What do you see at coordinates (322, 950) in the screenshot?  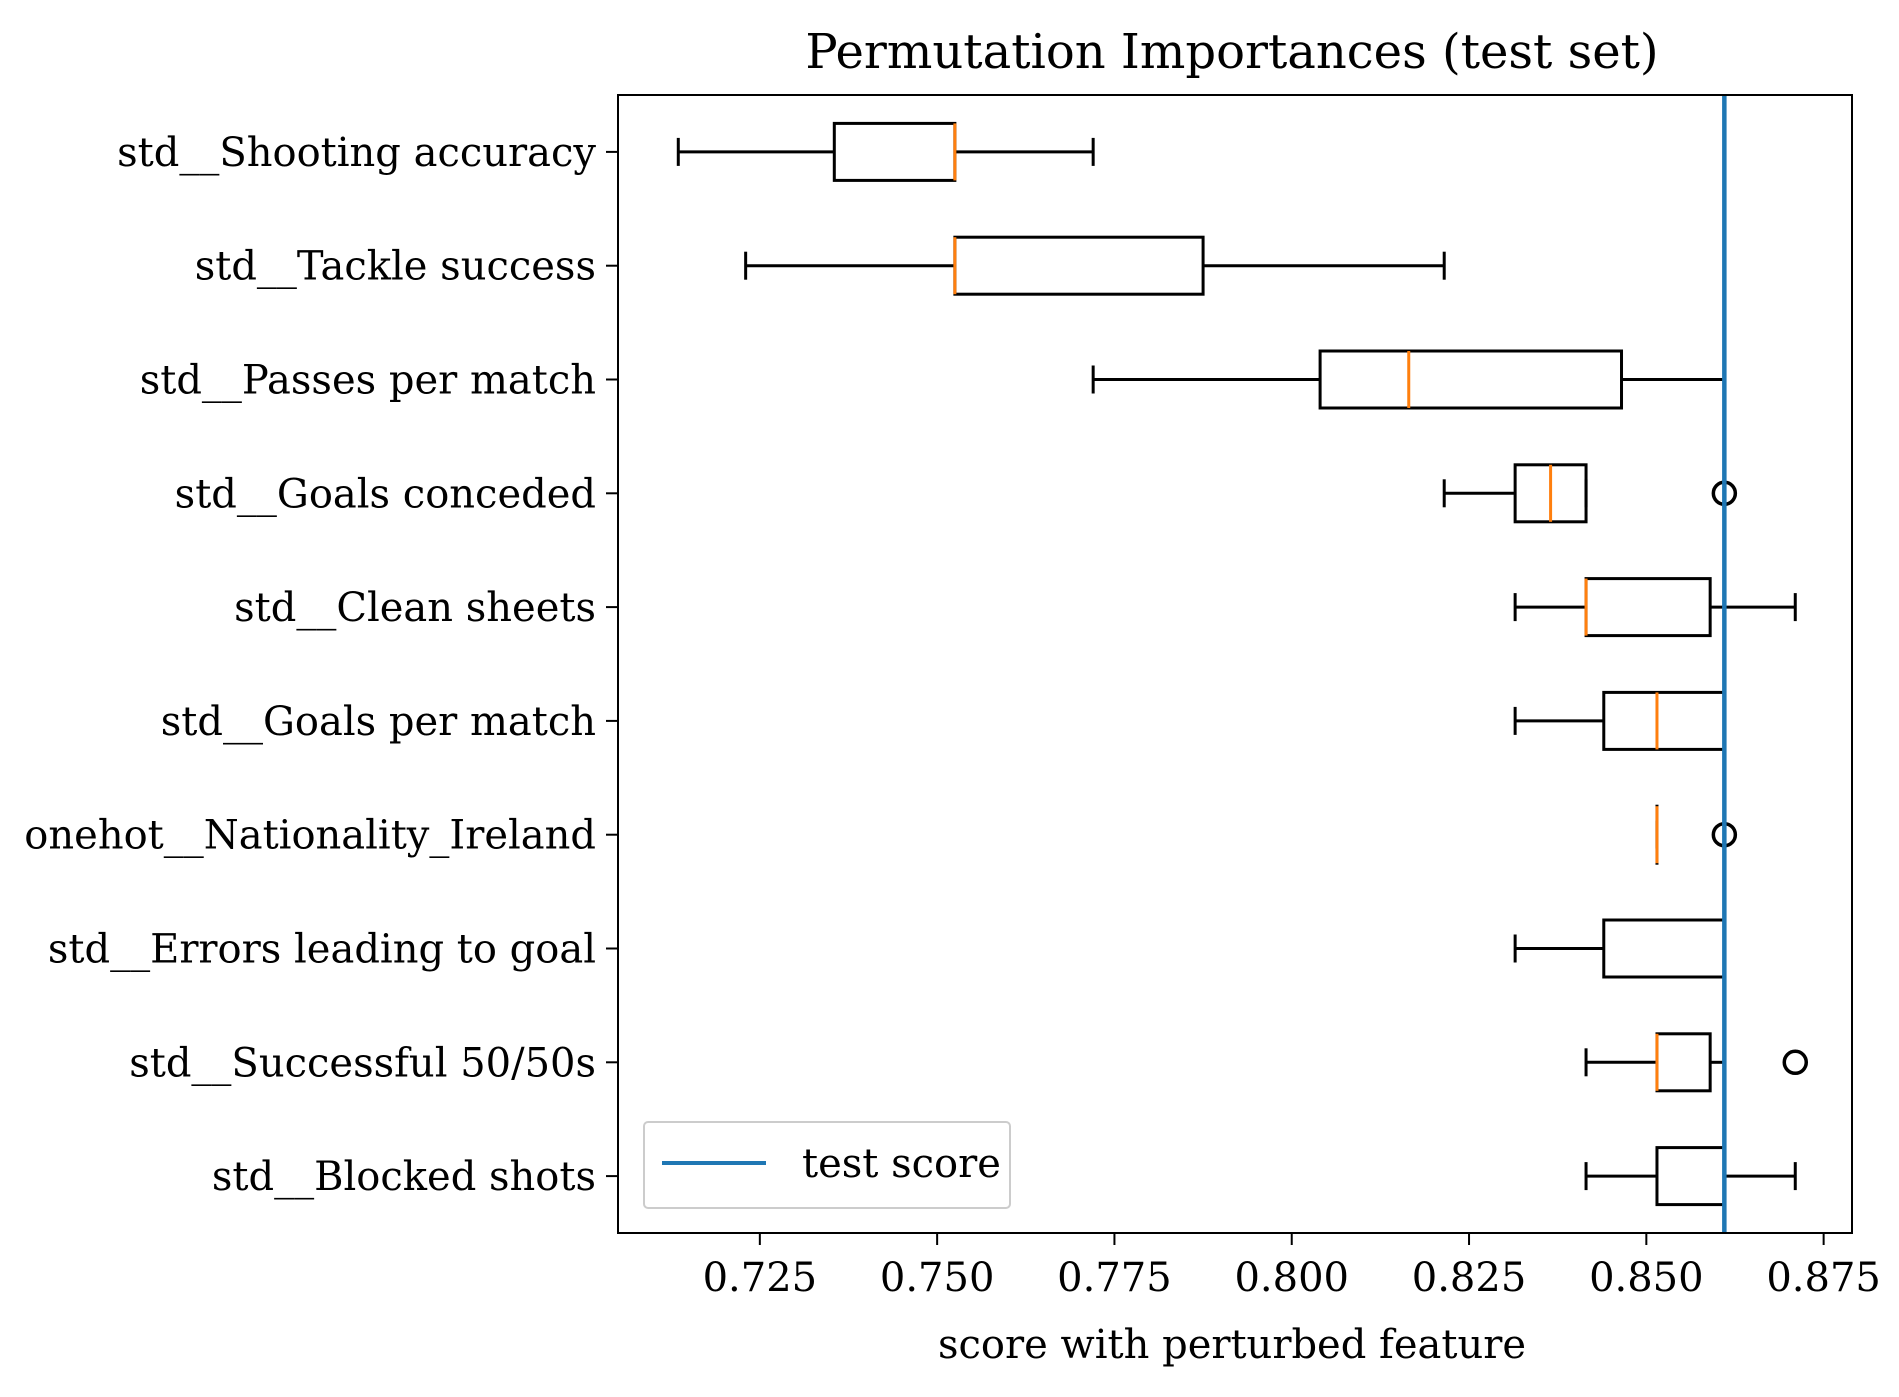 I see `y-tick-label: std__Errors leading to goal` at bounding box center [322, 950].